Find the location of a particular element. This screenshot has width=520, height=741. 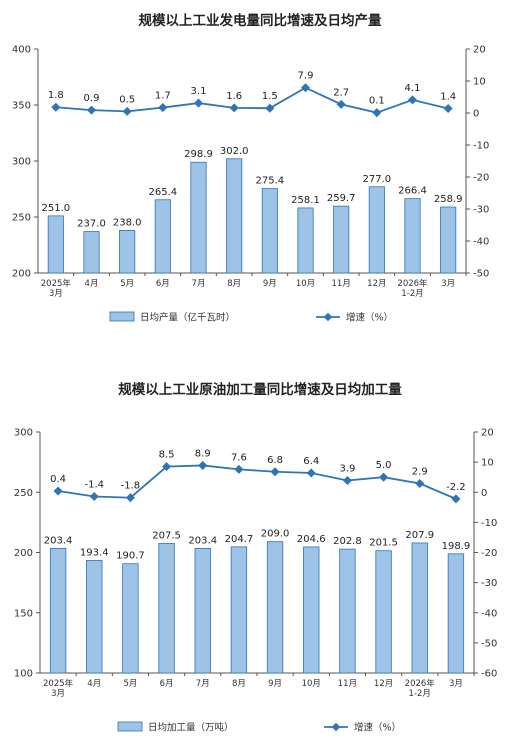

chart-2-category-label: 5月 is located at coordinates (130, 684).